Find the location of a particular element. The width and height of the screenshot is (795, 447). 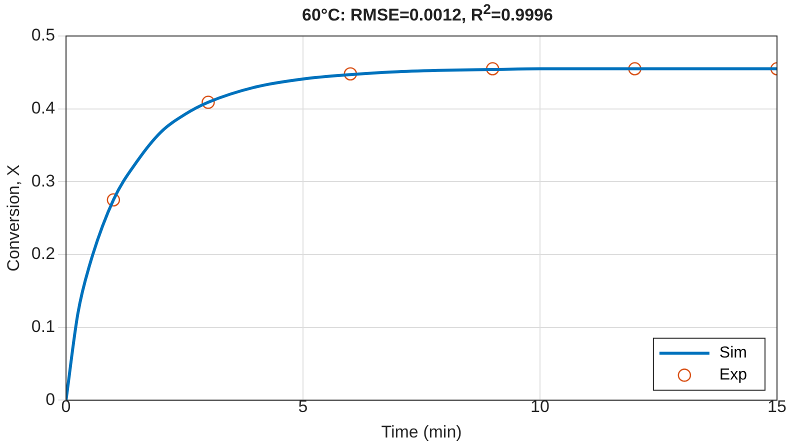

y-tick-label: 0.2 is located at coordinates (43, 254).